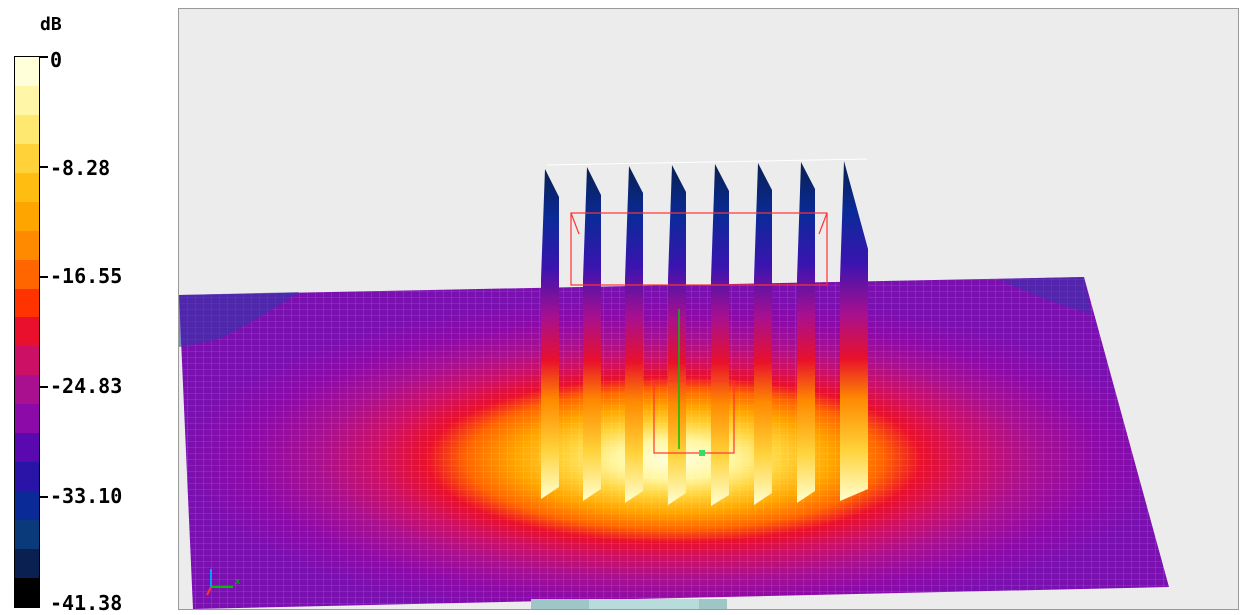  I want to click on field-corner-left, so click(239, 319).